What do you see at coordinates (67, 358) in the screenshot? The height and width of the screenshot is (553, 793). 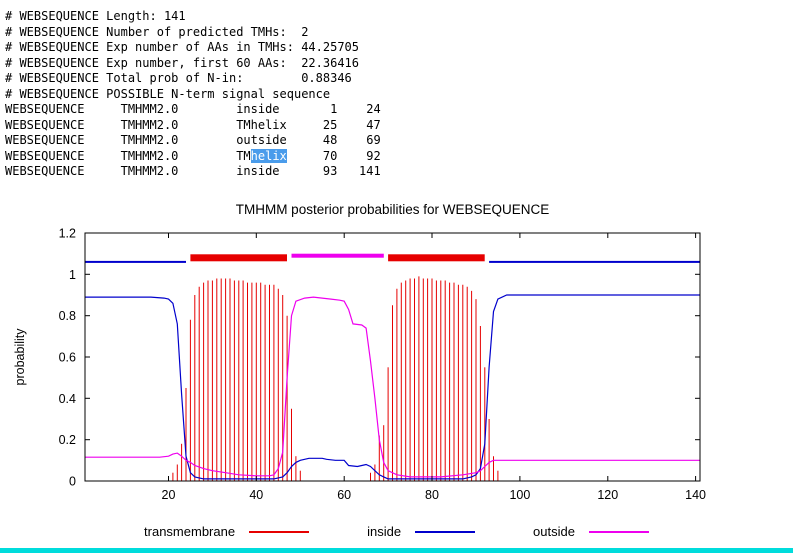 I see `svg-text: 0.6` at bounding box center [67, 358].